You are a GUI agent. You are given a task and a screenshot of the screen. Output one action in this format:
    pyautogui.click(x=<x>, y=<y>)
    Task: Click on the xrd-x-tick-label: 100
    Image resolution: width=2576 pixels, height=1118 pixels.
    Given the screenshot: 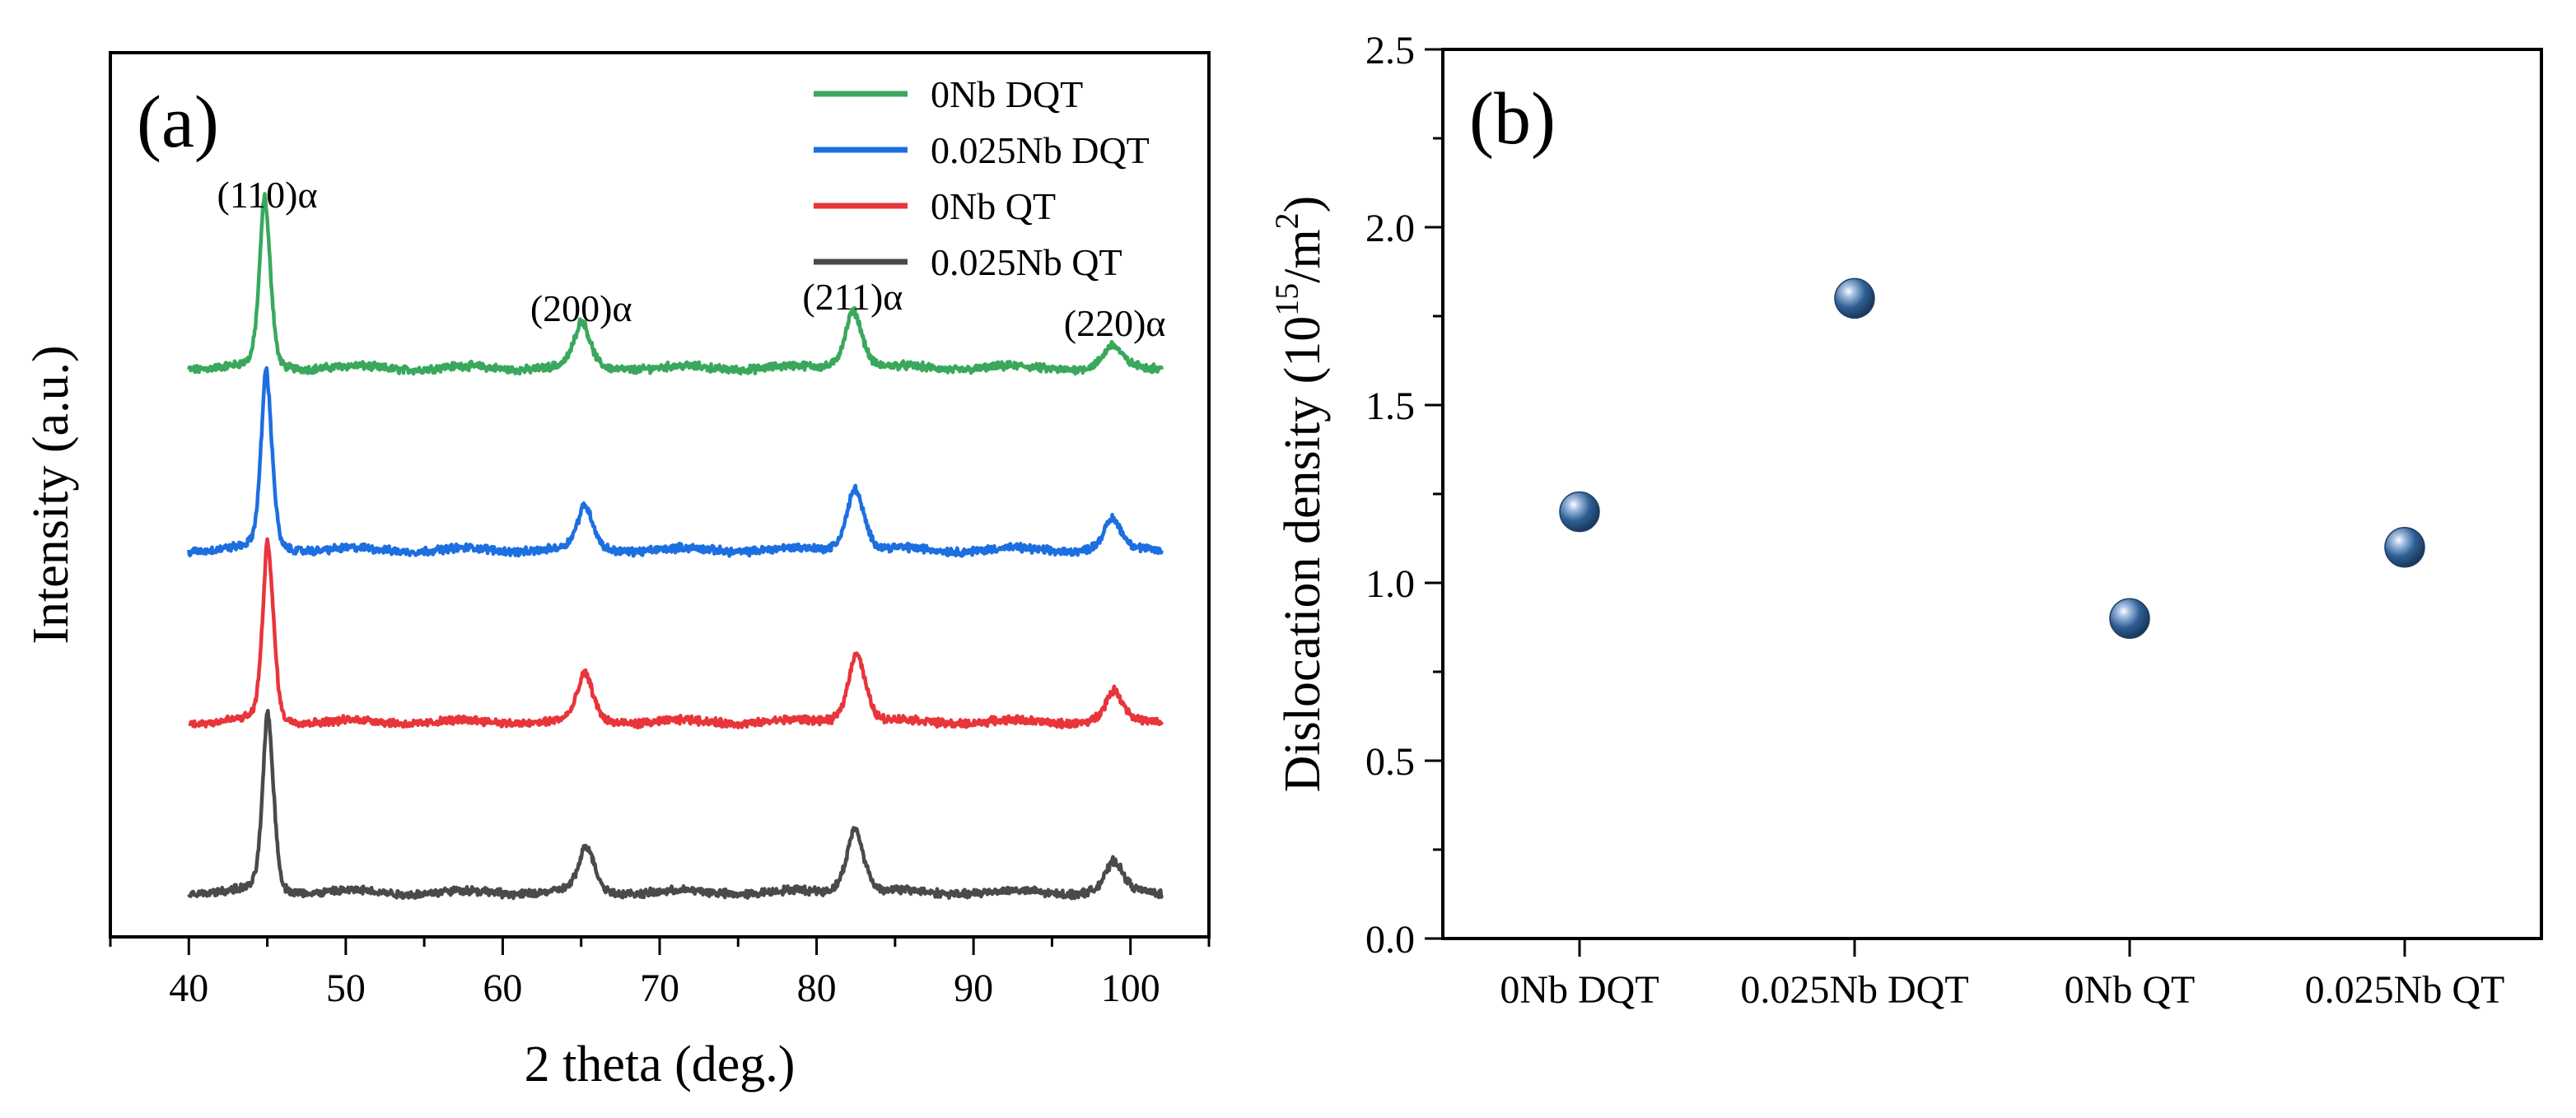 What is the action you would take?
    pyautogui.click(x=1130, y=988)
    